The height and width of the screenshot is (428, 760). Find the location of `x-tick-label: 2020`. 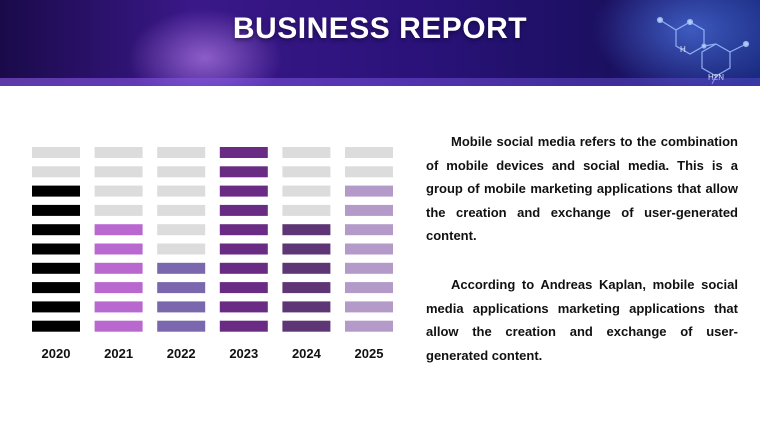

x-tick-label: 2020 is located at coordinates (56, 353).